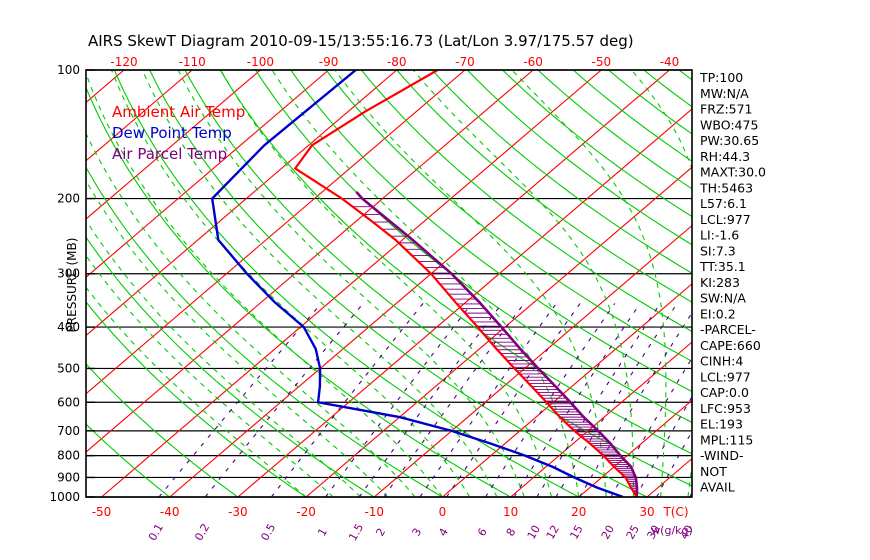  Describe the element at coordinates (725, 156) in the screenshot. I see `index-row-5: RH:44.3` at that location.